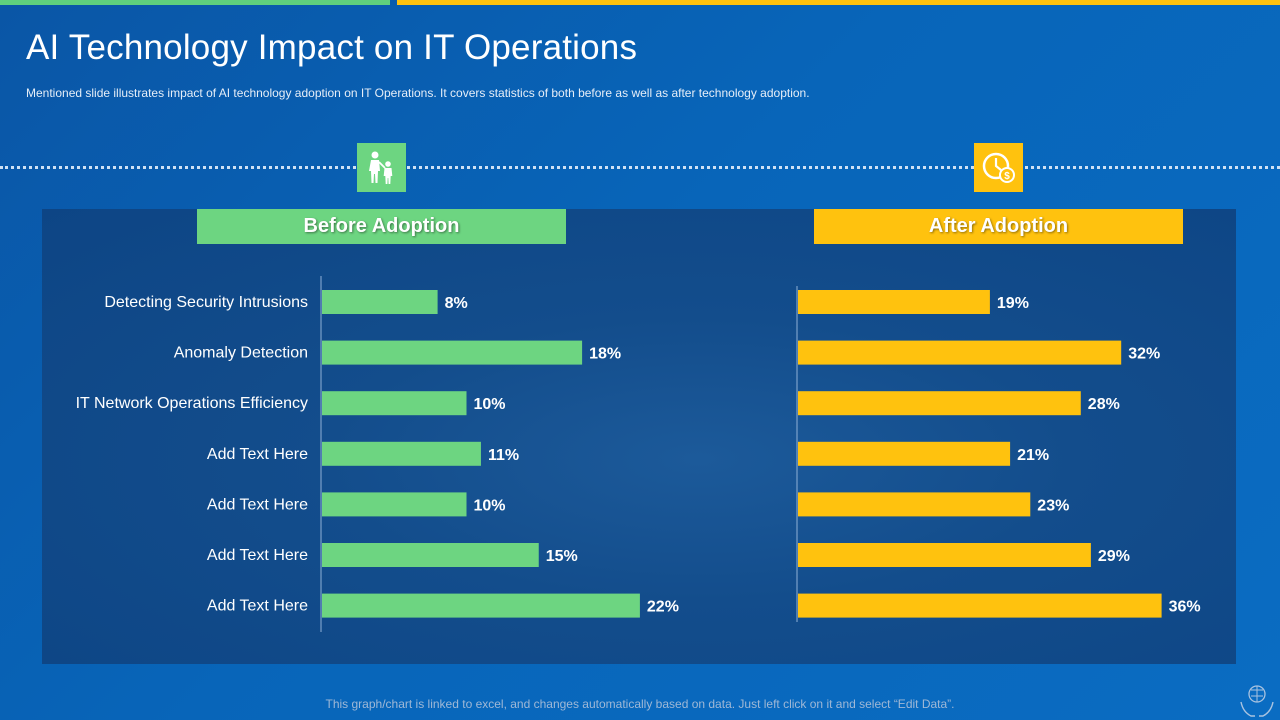 This screenshot has height=720, width=1280. I want to click on top-accent-yellow, so click(838, 2).